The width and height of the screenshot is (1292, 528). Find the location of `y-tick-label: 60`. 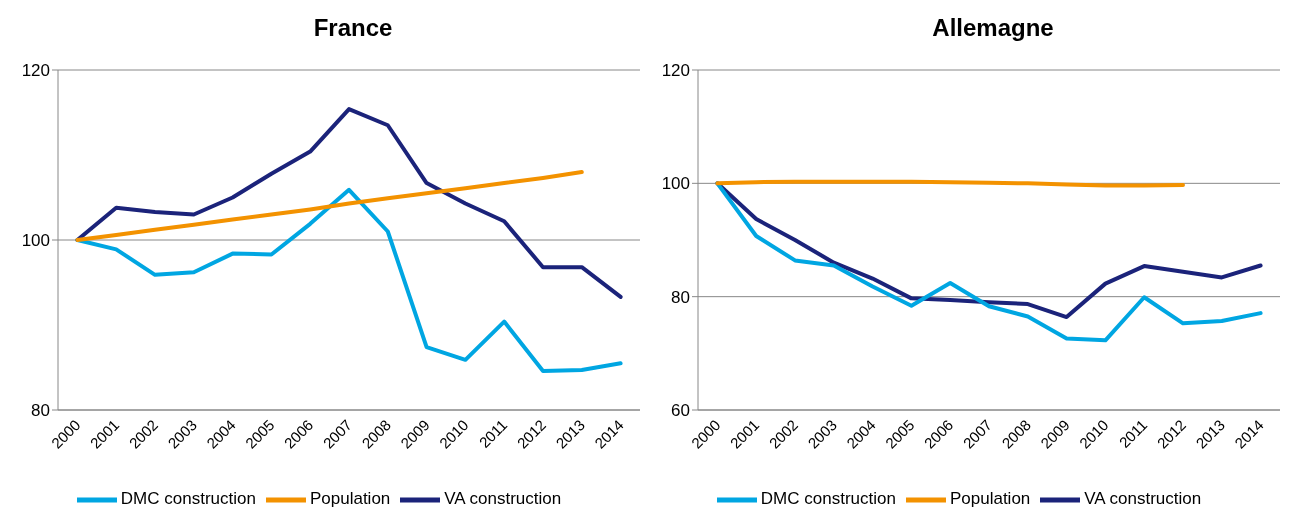

y-tick-label: 60 is located at coordinates (680, 411).